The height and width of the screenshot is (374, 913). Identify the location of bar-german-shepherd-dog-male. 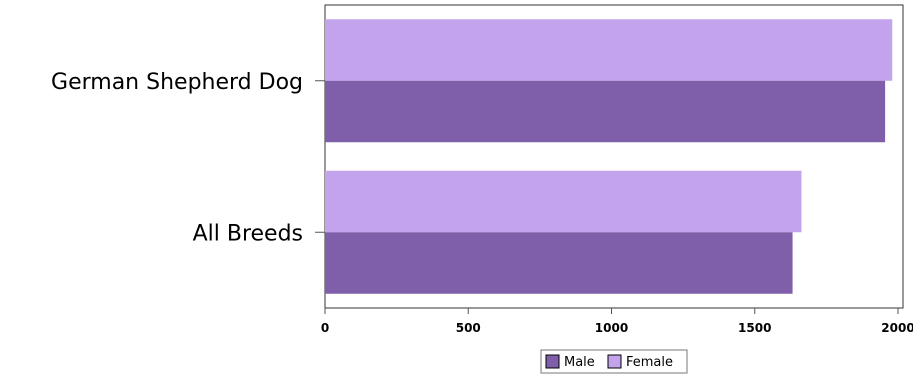
(605, 111).